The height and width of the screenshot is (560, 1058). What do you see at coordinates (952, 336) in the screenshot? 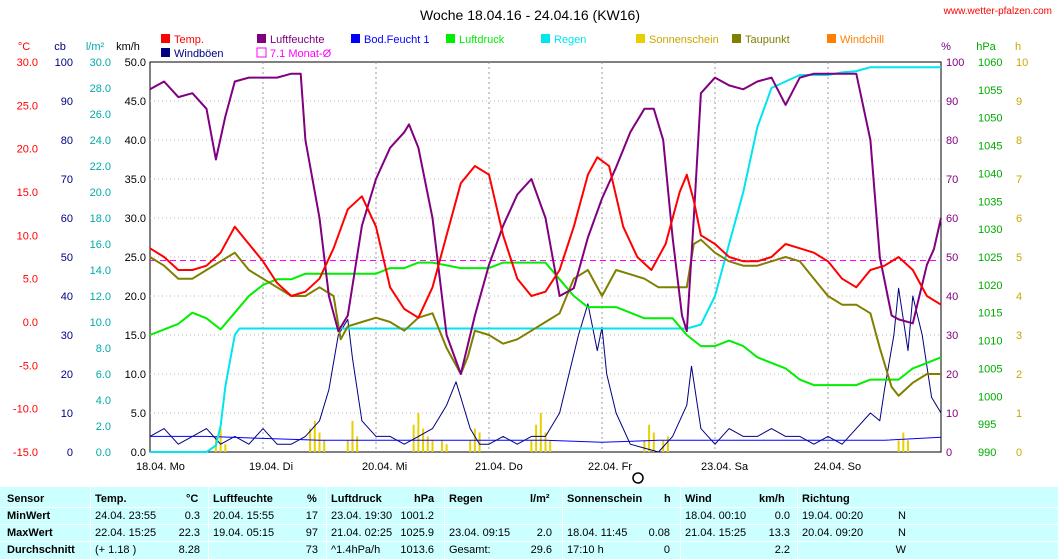
I see `hum-tick: 30` at bounding box center [952, 336].